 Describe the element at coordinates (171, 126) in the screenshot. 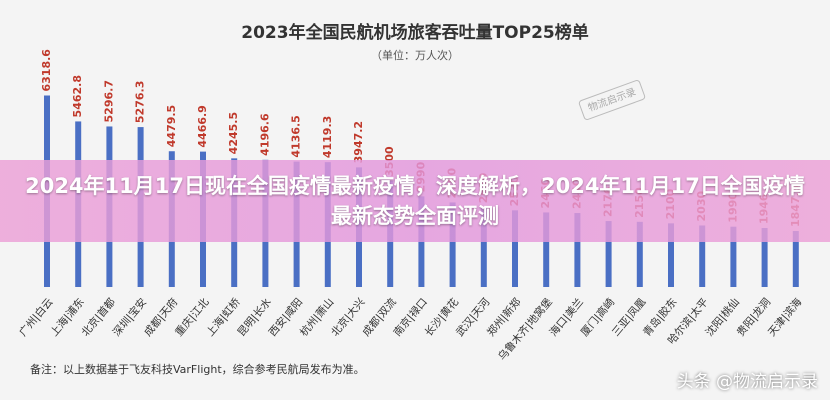

I see `value-label: 4479.5` at that location.